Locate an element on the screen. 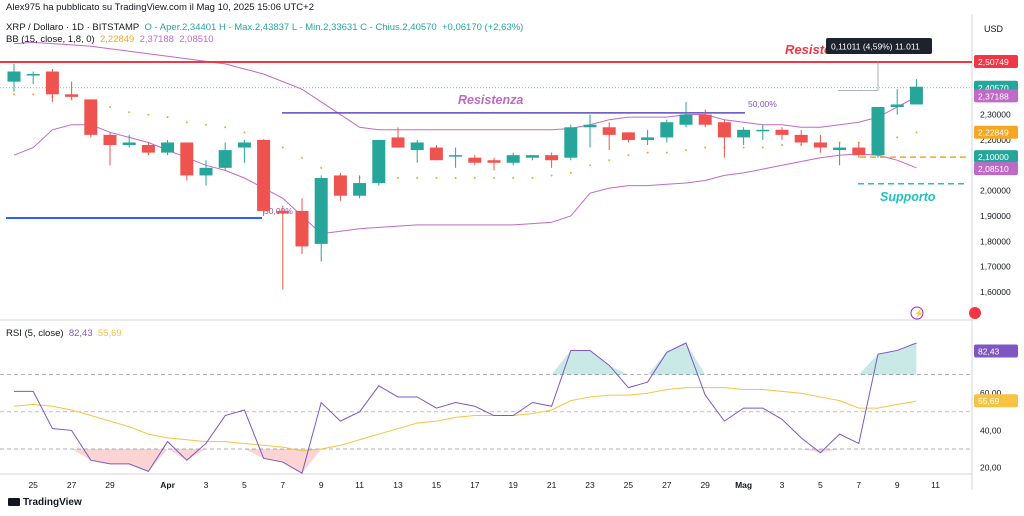 The height and width of the screenshot is (516, 1024). time-tick-label: 23 is located at coordinates (590, 485).